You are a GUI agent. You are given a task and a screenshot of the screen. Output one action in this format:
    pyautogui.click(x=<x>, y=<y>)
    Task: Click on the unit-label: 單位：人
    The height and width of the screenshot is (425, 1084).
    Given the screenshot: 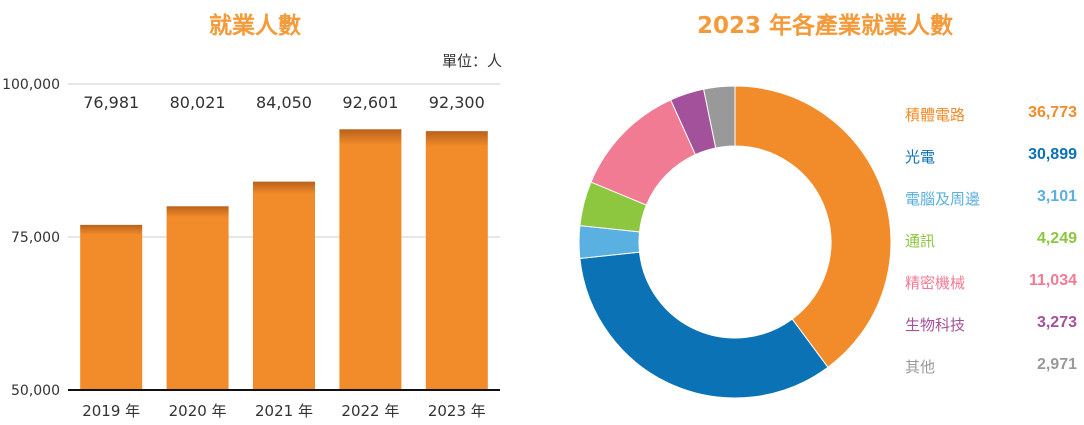 What is the action you would take?
    pyautogui.click(x=471, y=61)
    